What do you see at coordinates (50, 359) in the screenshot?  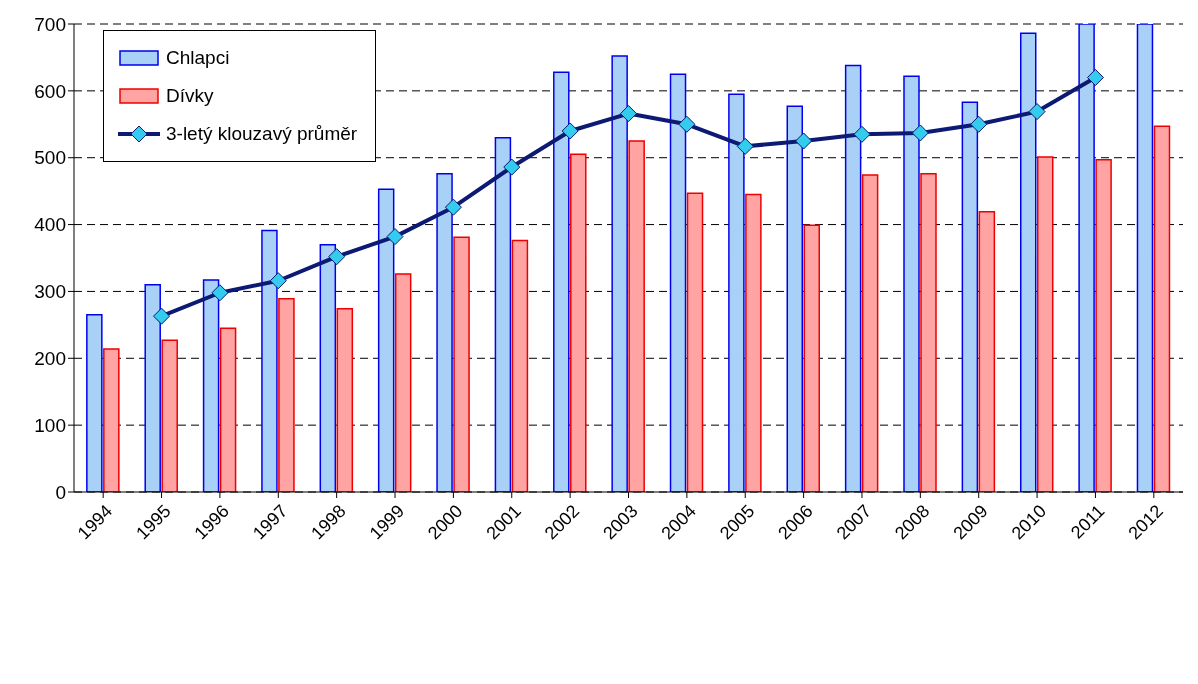 I see `y-tick-label: 200` at bounding box center [50, 359].